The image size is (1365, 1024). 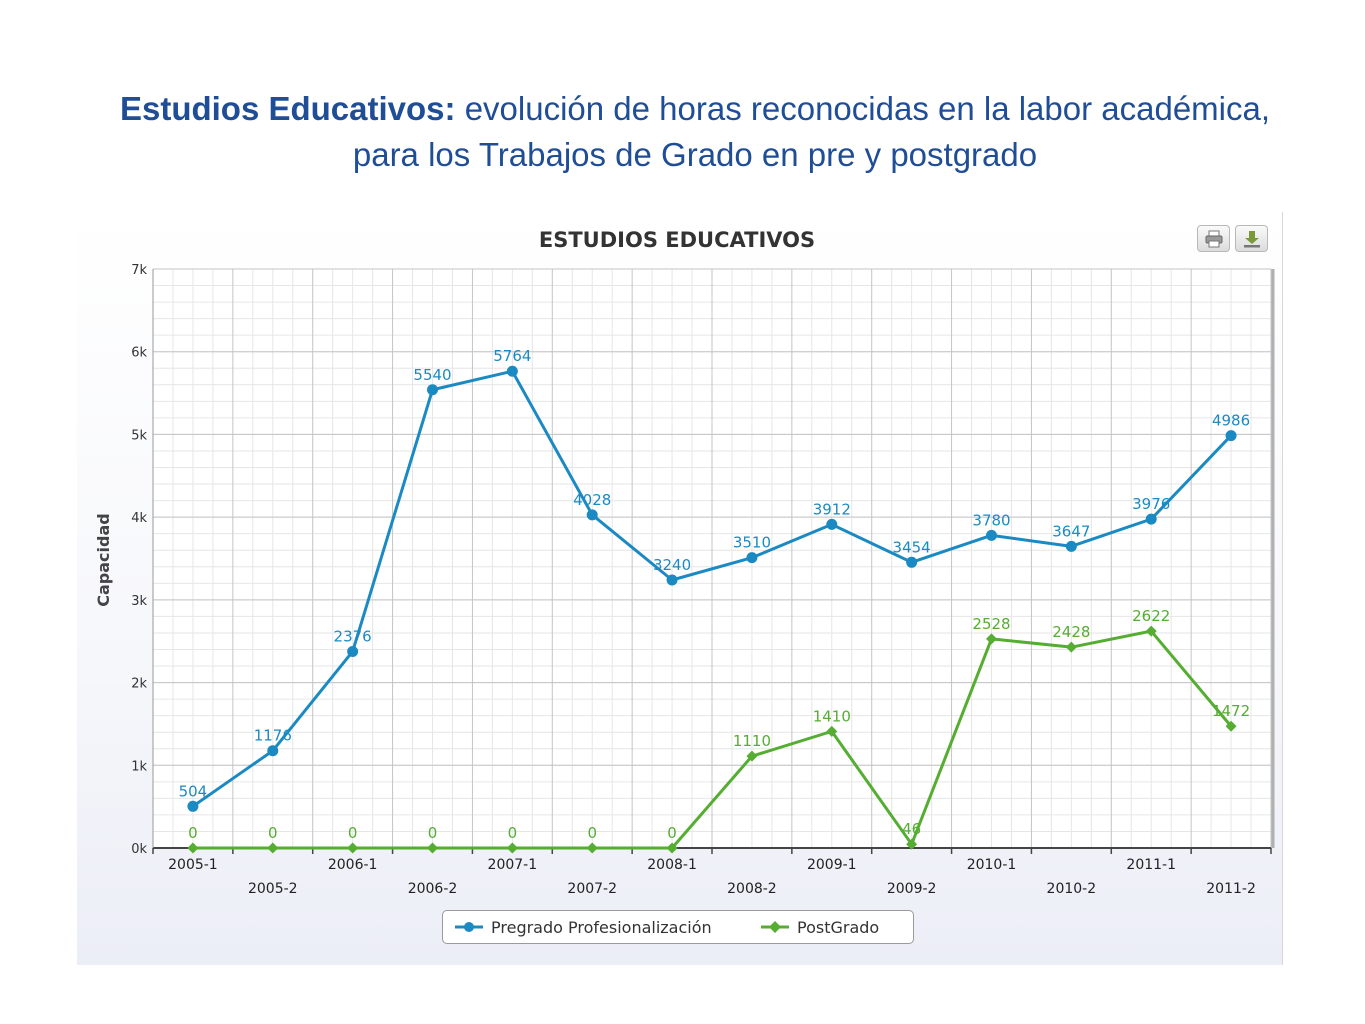 What do you see at coordinates (1231, 711) in the screenshot?
I see `data-label: 1472` at bounding box center [1231, 711].